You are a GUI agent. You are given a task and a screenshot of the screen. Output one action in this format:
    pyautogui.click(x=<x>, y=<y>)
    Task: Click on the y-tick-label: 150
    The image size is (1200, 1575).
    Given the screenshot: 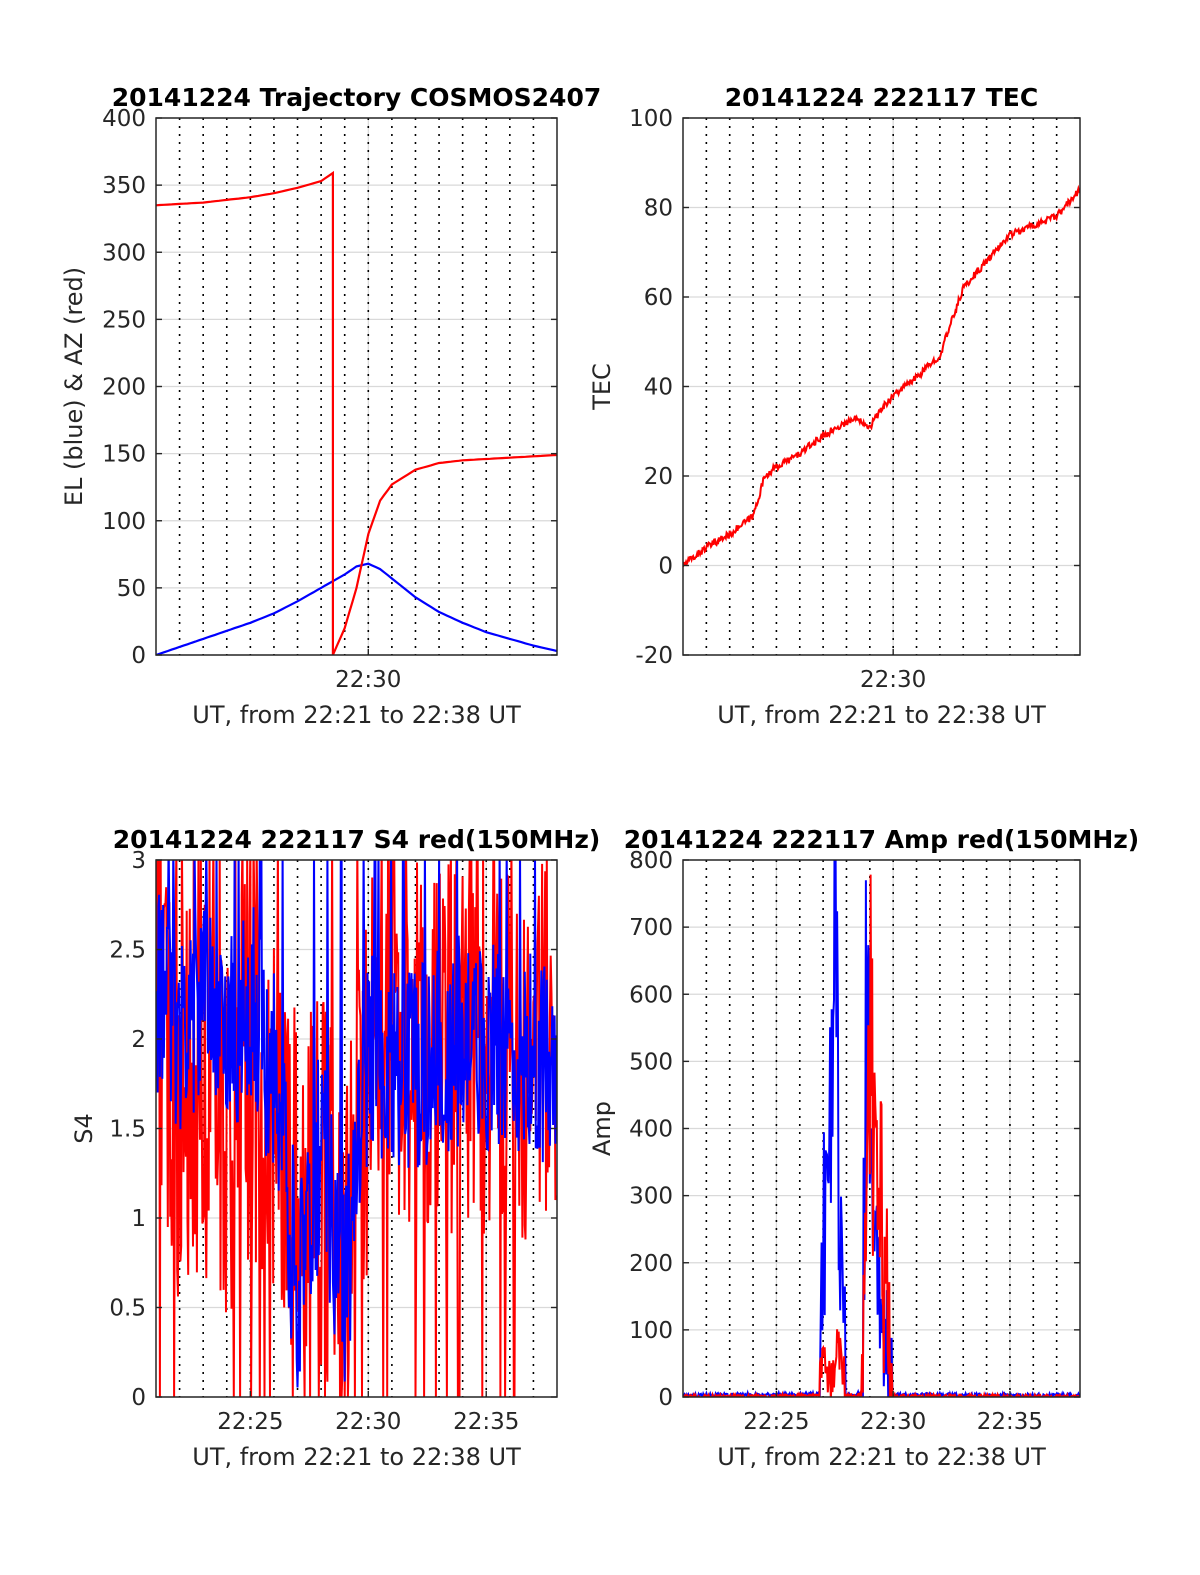 What is the action you would take?
    pyautogui.click(x=124, y=455)
    